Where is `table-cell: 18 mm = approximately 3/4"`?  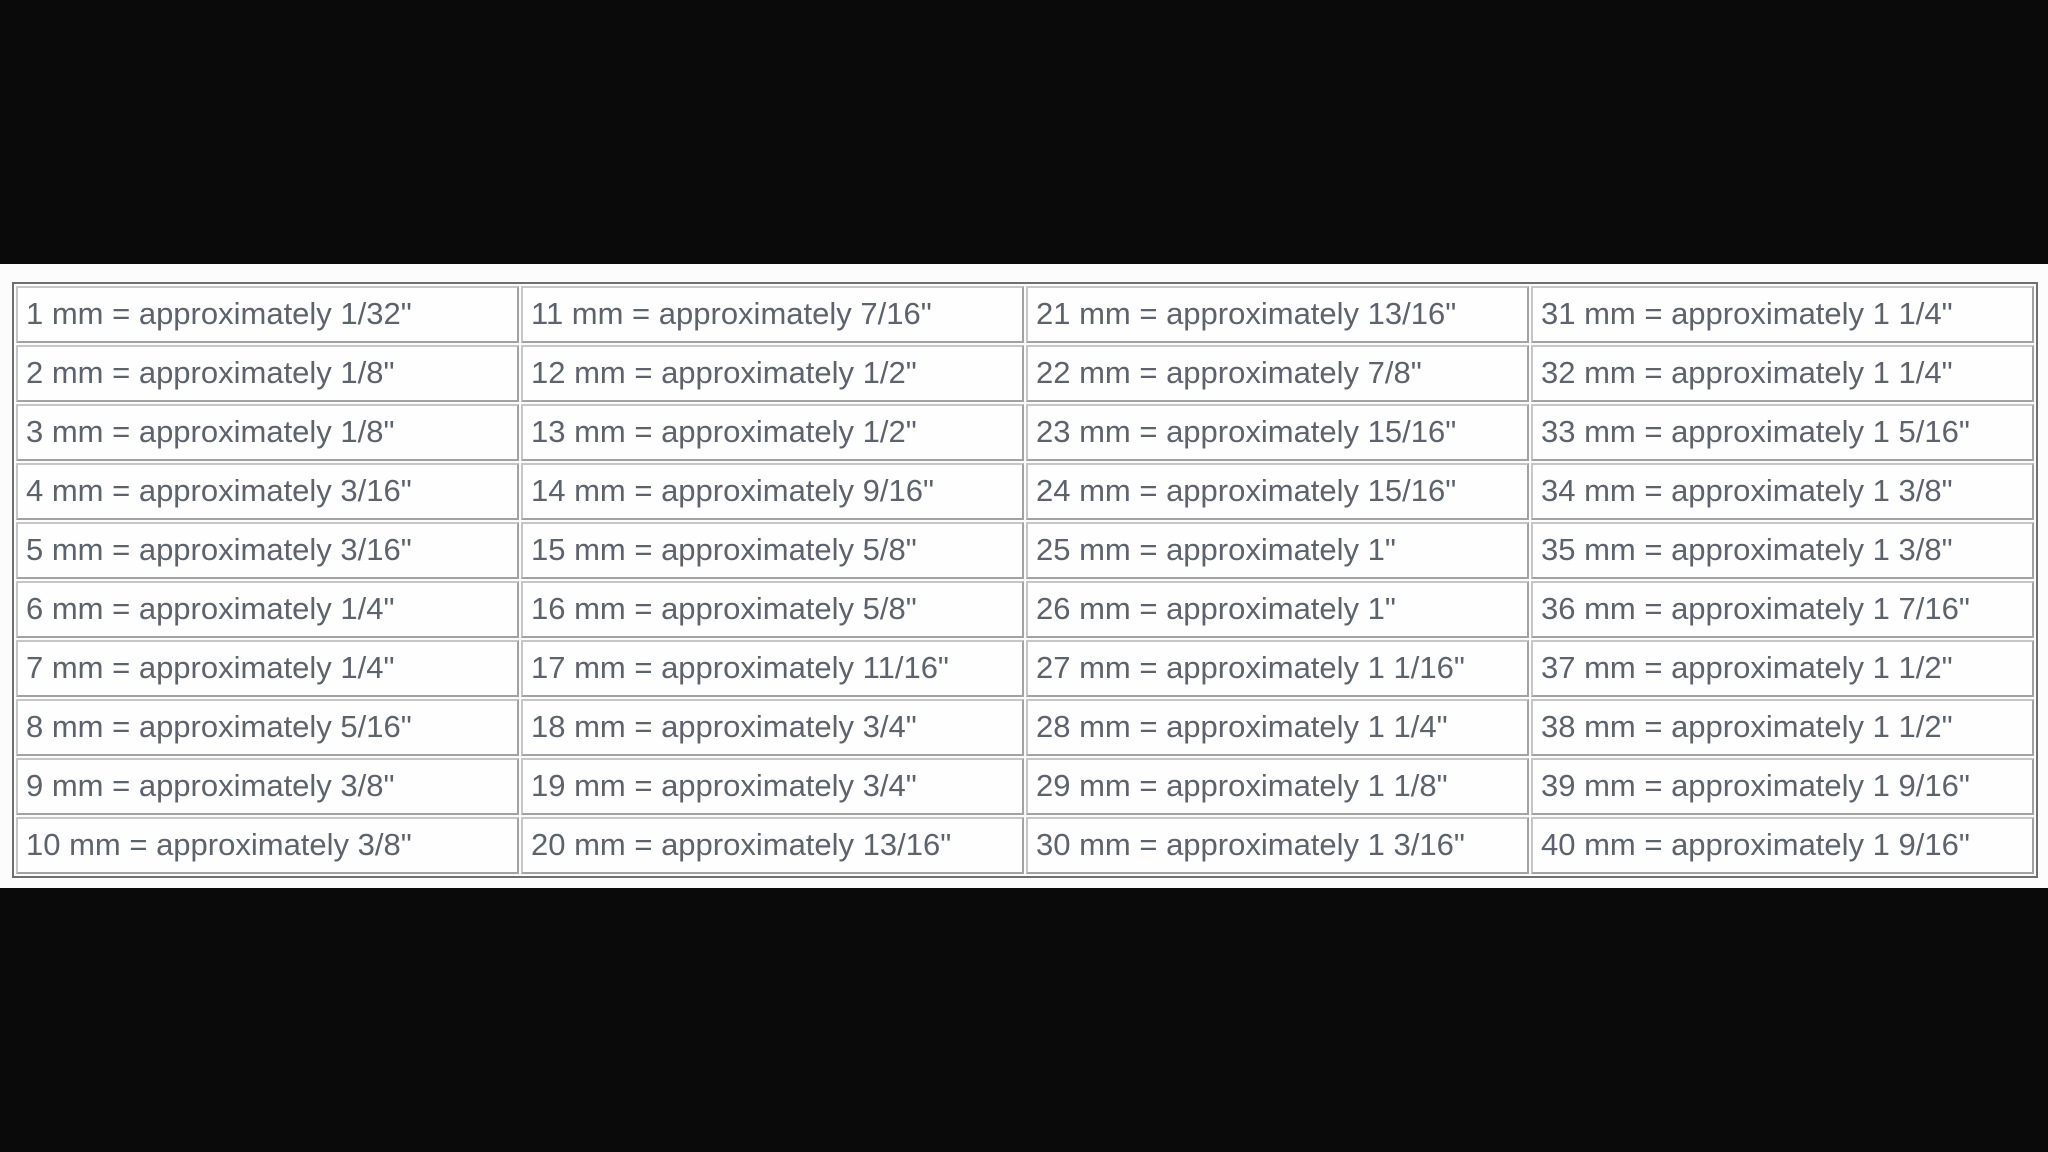
table-cell: 18 mm = approximately 3/4" is located at coordinates (772, 727).